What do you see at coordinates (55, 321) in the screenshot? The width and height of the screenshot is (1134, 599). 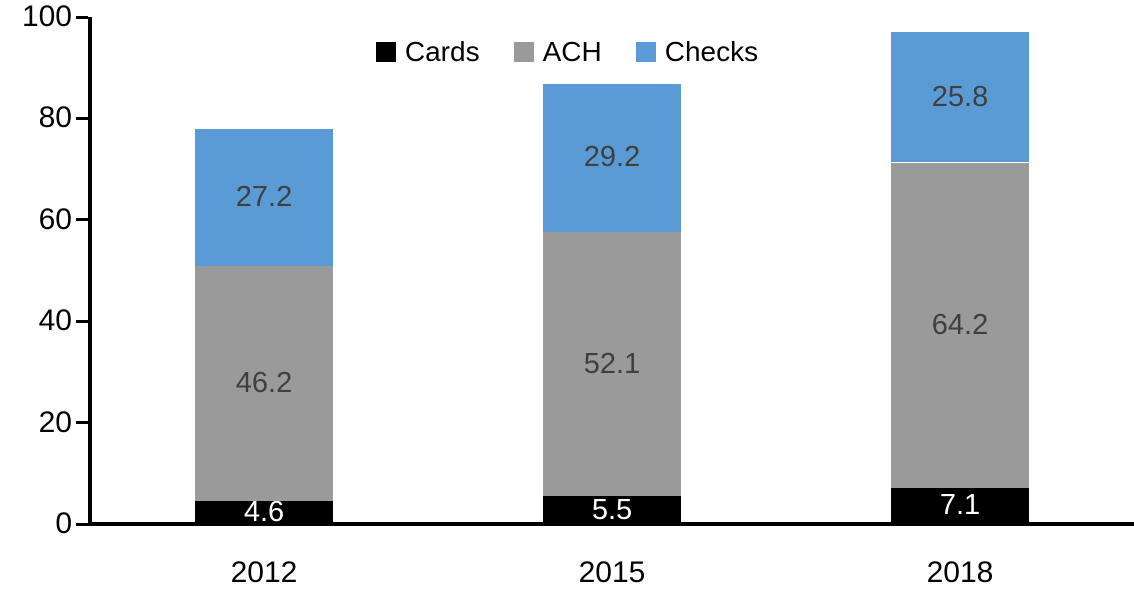 I see `y-tick-label: 40` at bounding box center [55, 321].